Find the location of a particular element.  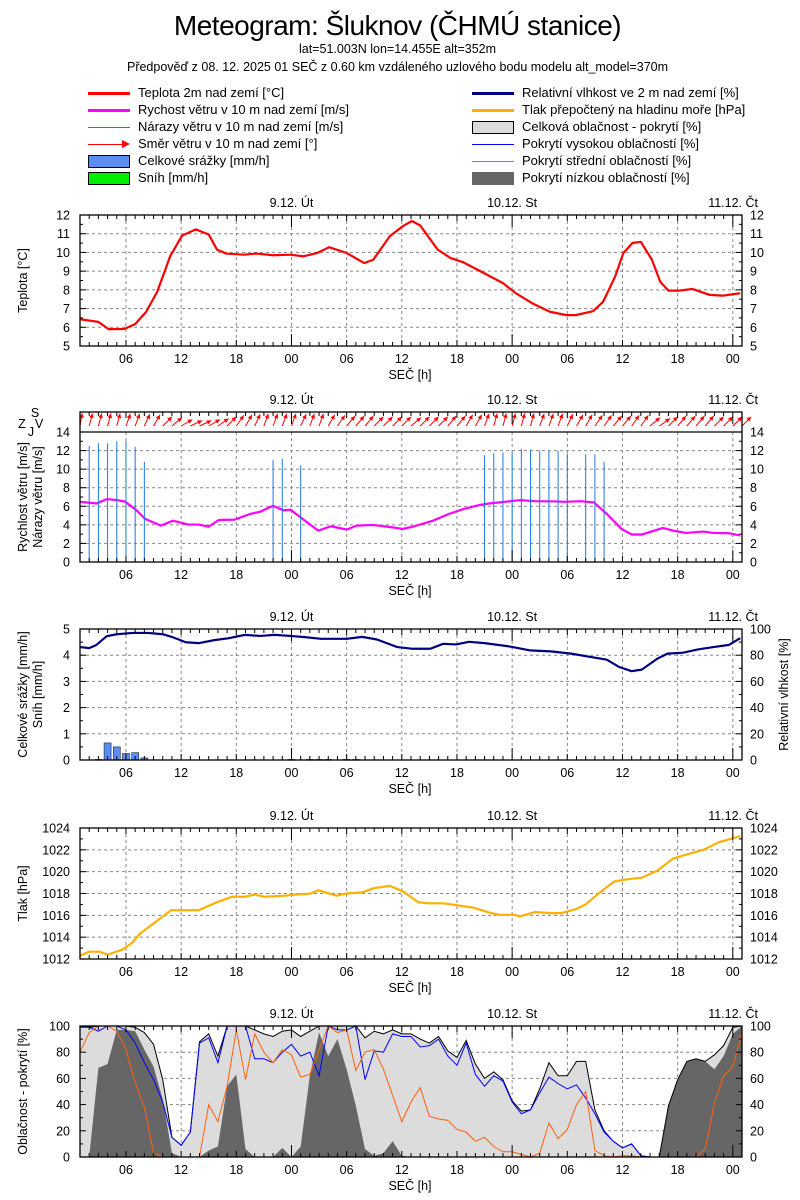

low-cloud-area is located at coordinates (411, 1091).